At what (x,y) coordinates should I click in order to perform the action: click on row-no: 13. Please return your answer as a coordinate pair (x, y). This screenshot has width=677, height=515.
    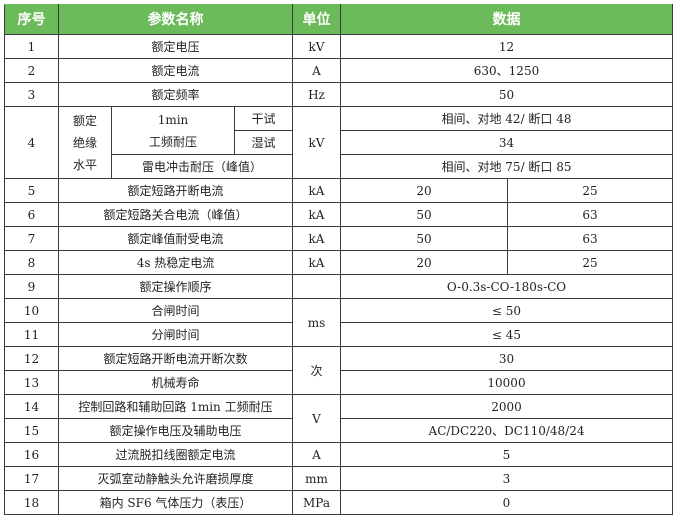
    Looking at the image, I should click on (31, 382).